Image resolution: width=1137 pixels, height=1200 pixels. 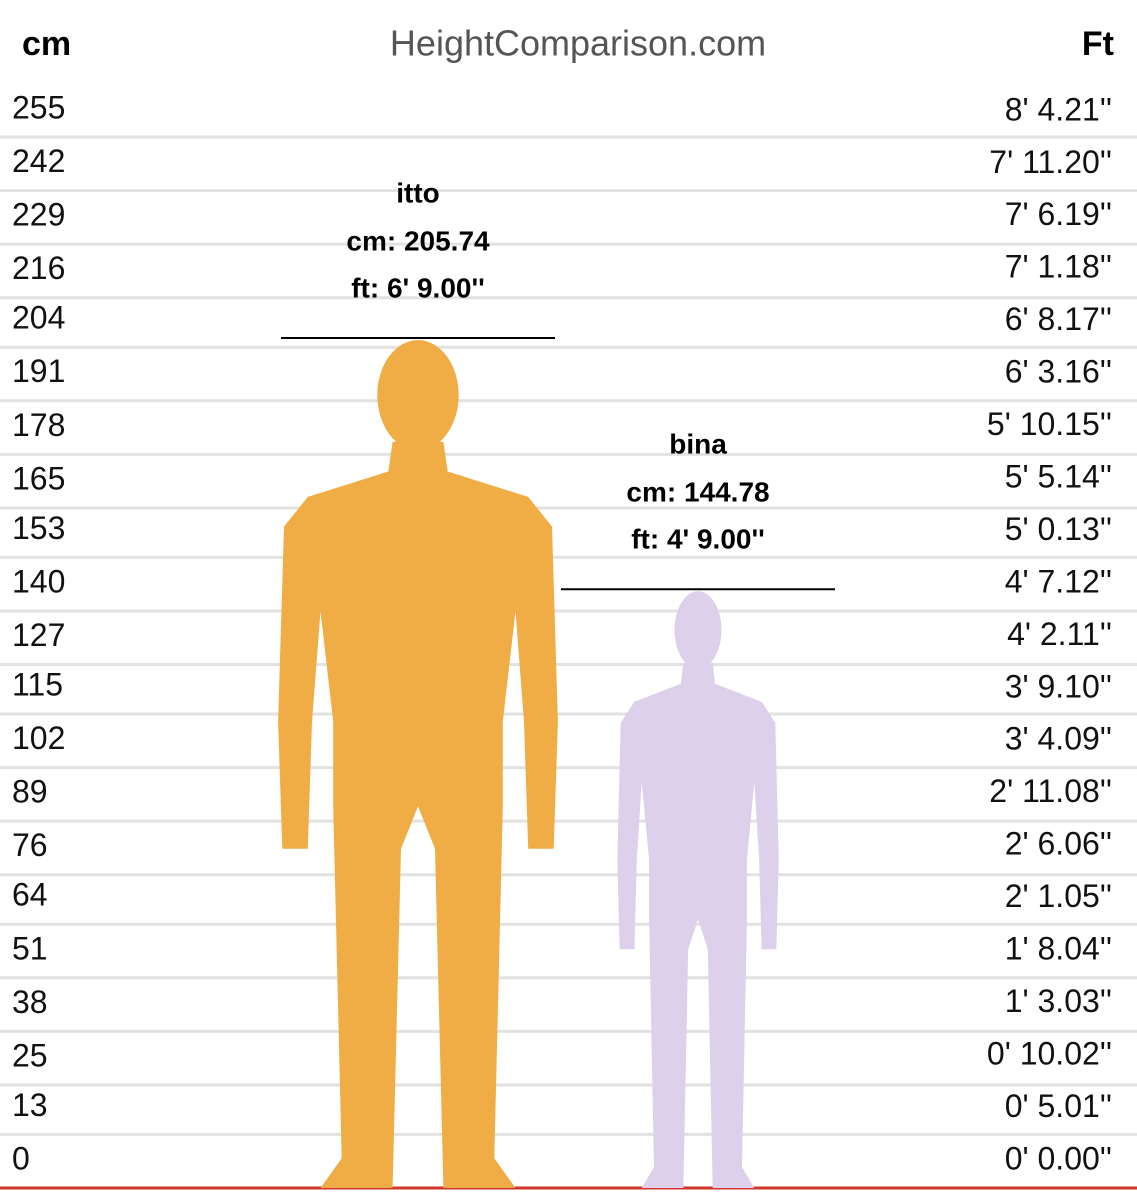 I want to click on y2-tick-label: 1' 8.04'', so click(x=1058, y=949).